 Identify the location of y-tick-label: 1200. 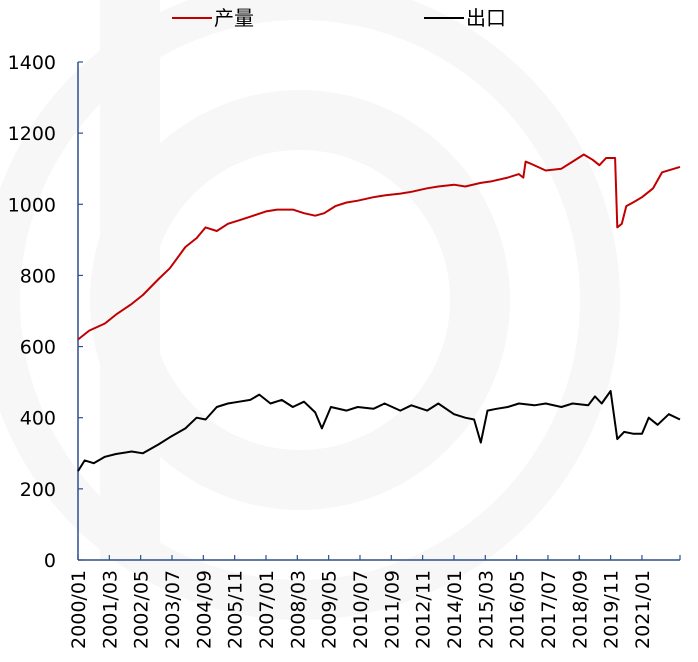
(32, 134).